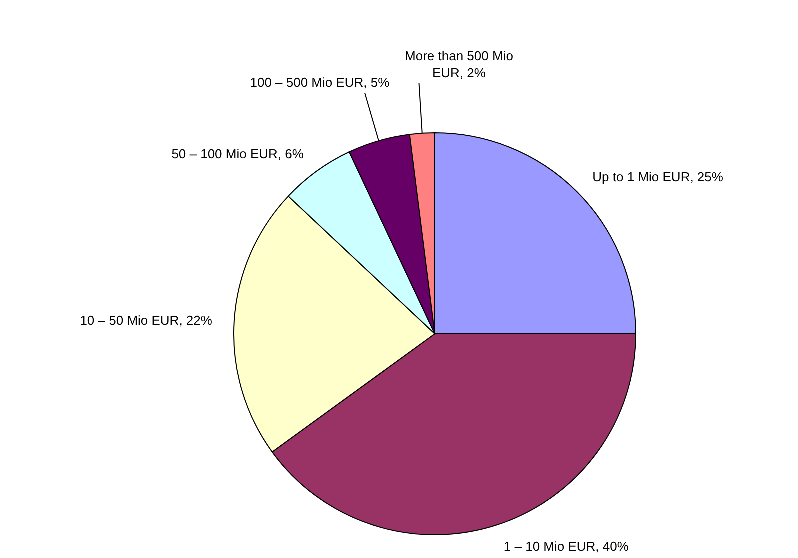  What do you see at coordinates (459, 64) in the screenshot?
I see `slice-label: More than 500 Mio EUR, 2%` at bounding box center [459, 64].